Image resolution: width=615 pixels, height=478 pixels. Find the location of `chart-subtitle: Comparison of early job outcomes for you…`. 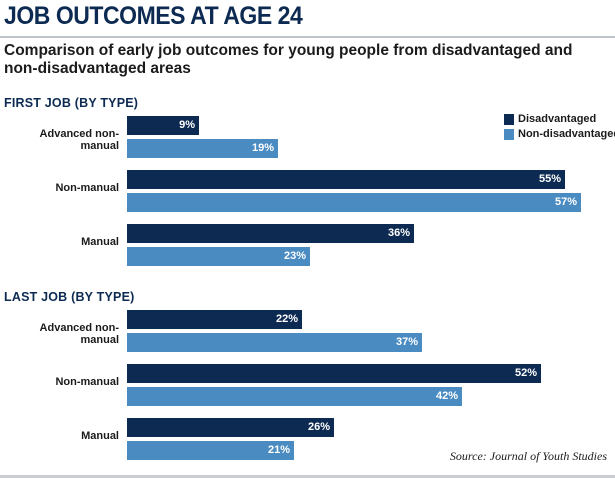

chart-subtitle: Comparison of early job outcomes for you… is located at coordinates (288, 59).